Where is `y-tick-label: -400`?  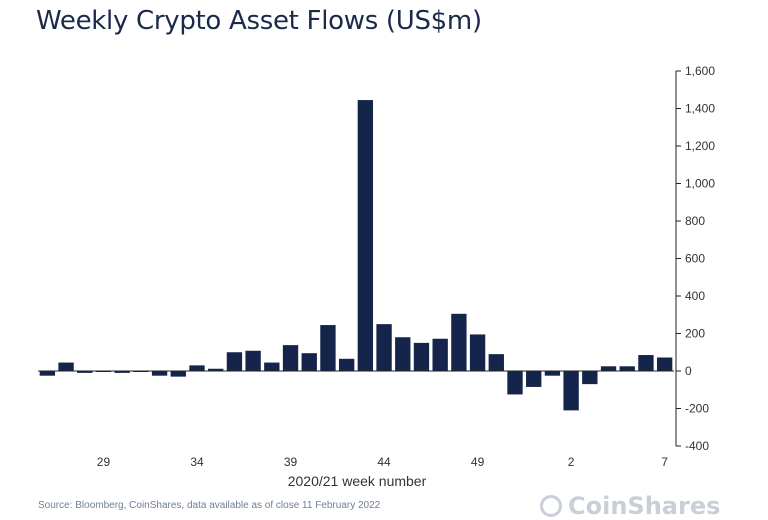 y-tick-label: -400 is located at coordinates (697, 446).